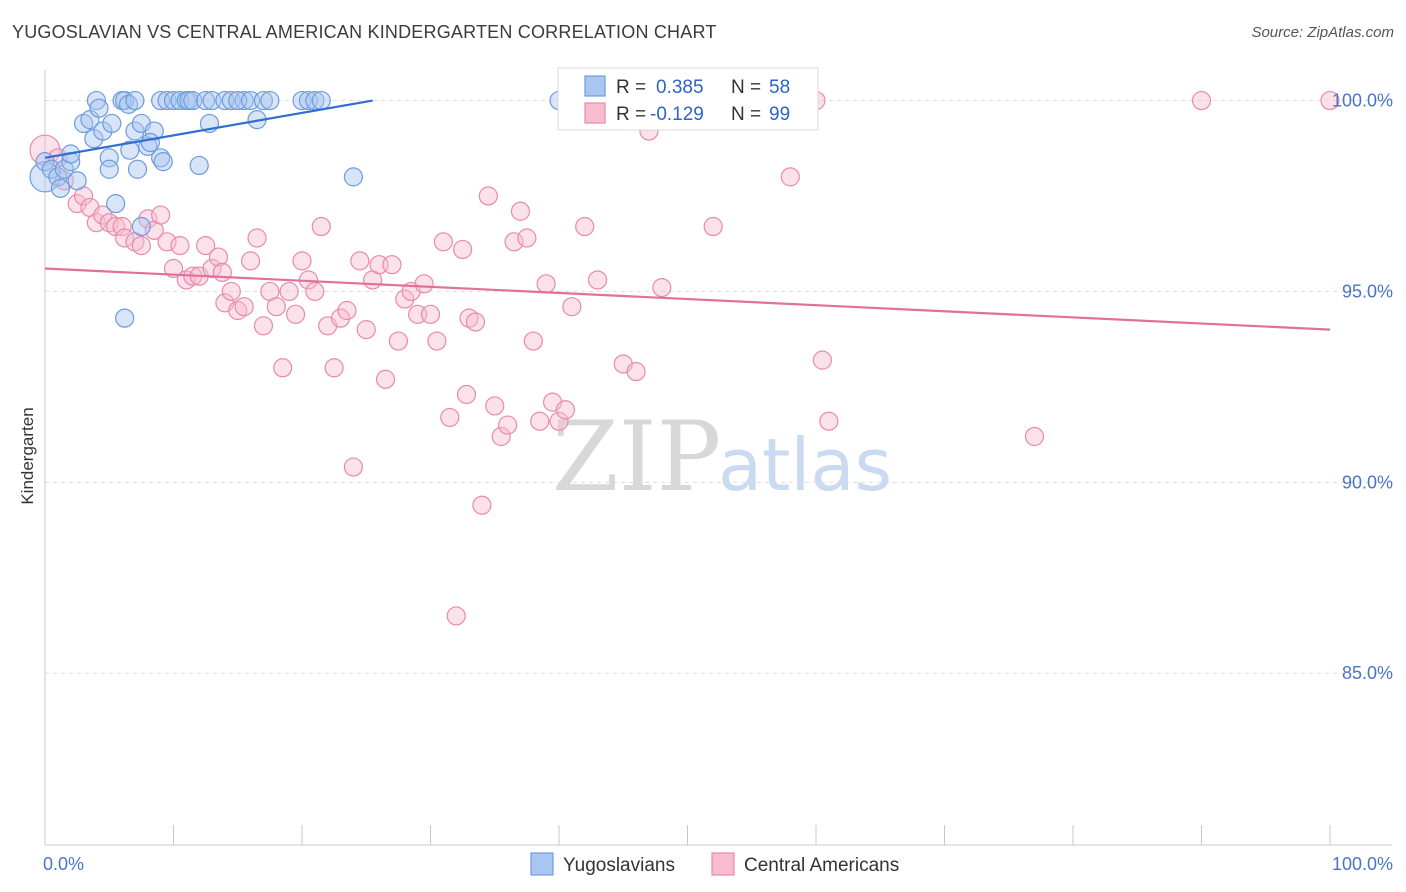  I want to click on y-tick-label: 90.0%, so click(1367, 482).